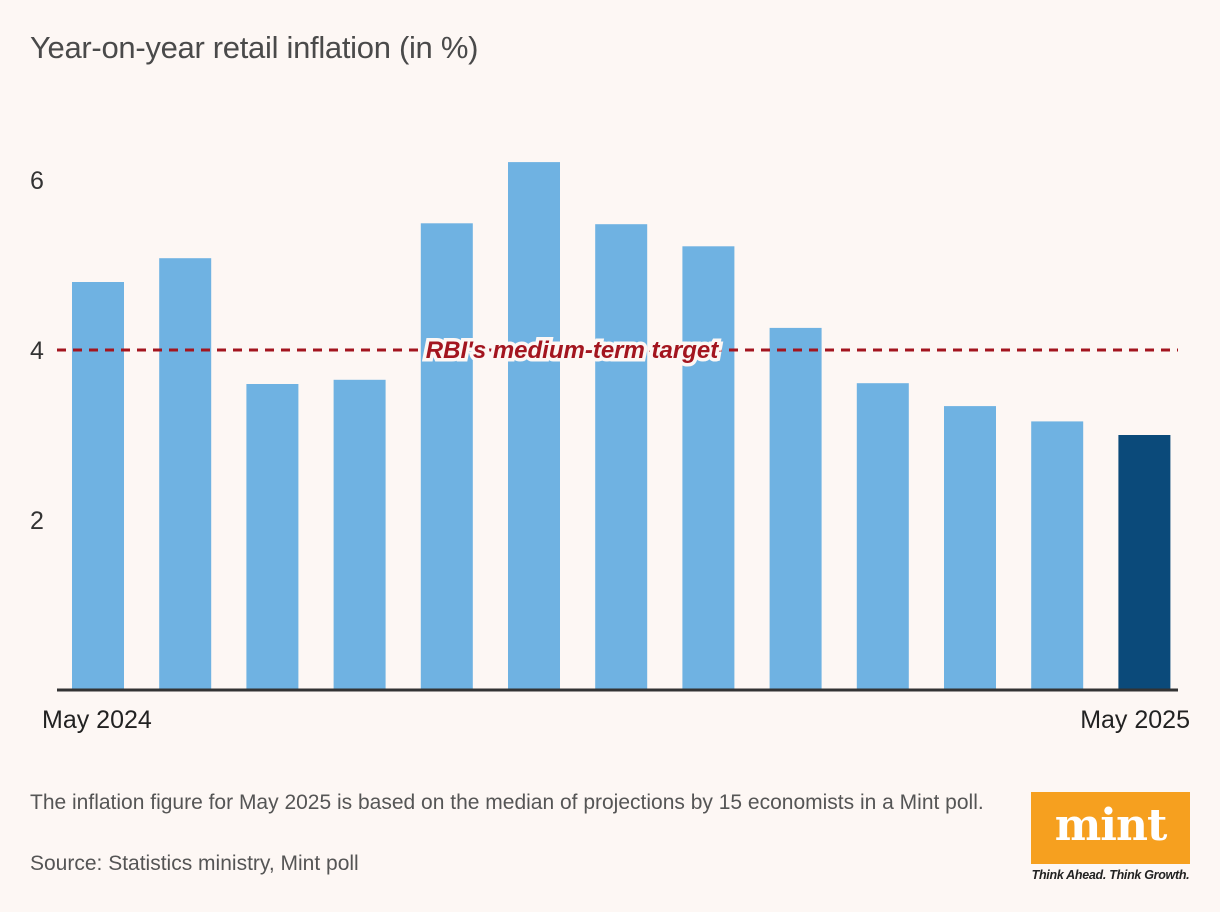 The width and height of the screenshot is (1220, 912). I want to click on bar-may-2025, so click(1144, 562).